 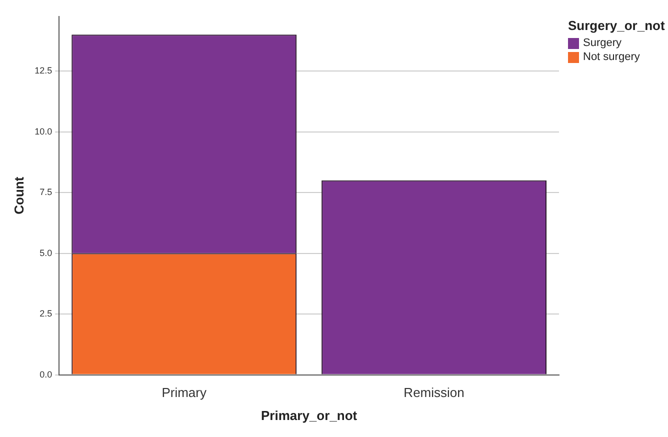 I want to click on legend-title: Surgery_or_not, so click(x=616, y=25).